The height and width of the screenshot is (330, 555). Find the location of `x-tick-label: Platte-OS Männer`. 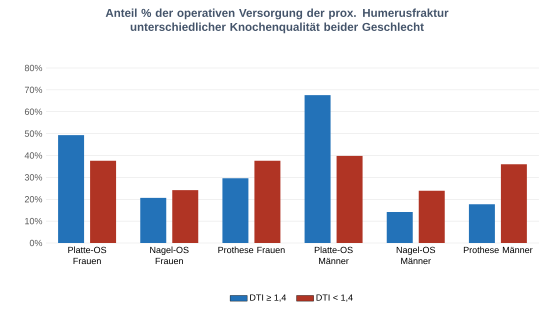

x-tick-label: Platte-OS Männer is located at coordinates (333, 255).